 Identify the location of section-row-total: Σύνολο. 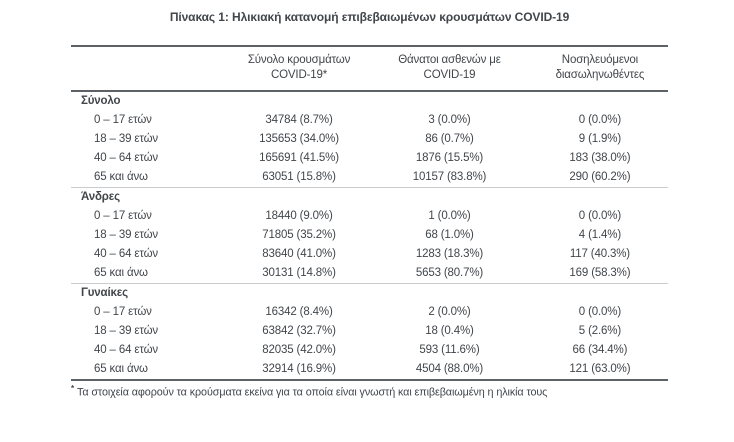
(369, 101).